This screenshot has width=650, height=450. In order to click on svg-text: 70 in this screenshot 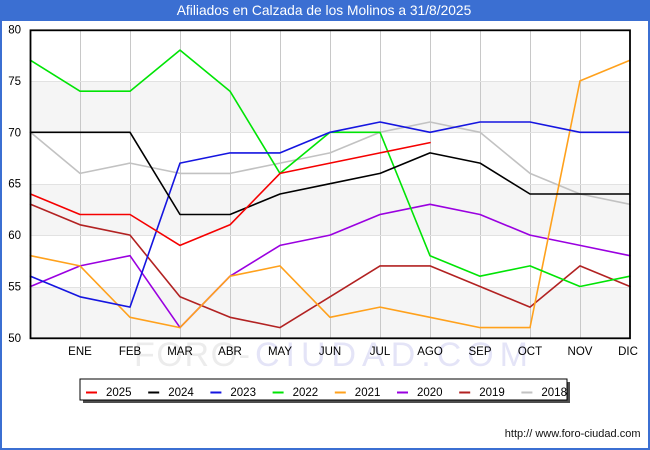, I will do `click(14, 133)`.